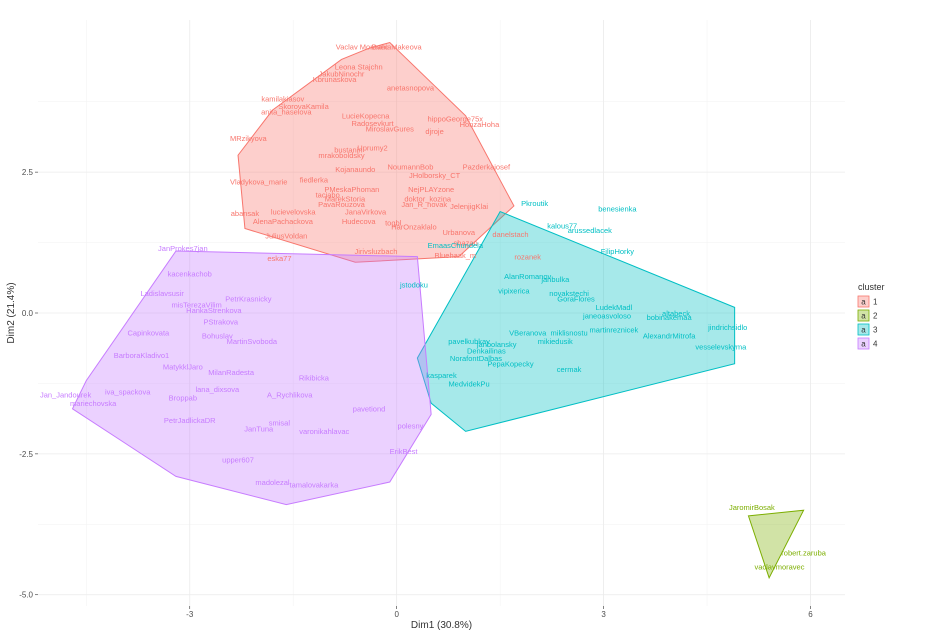 The image size is (938, 634). I want to click on point-label: LucieKopecna, so click(366, 116).